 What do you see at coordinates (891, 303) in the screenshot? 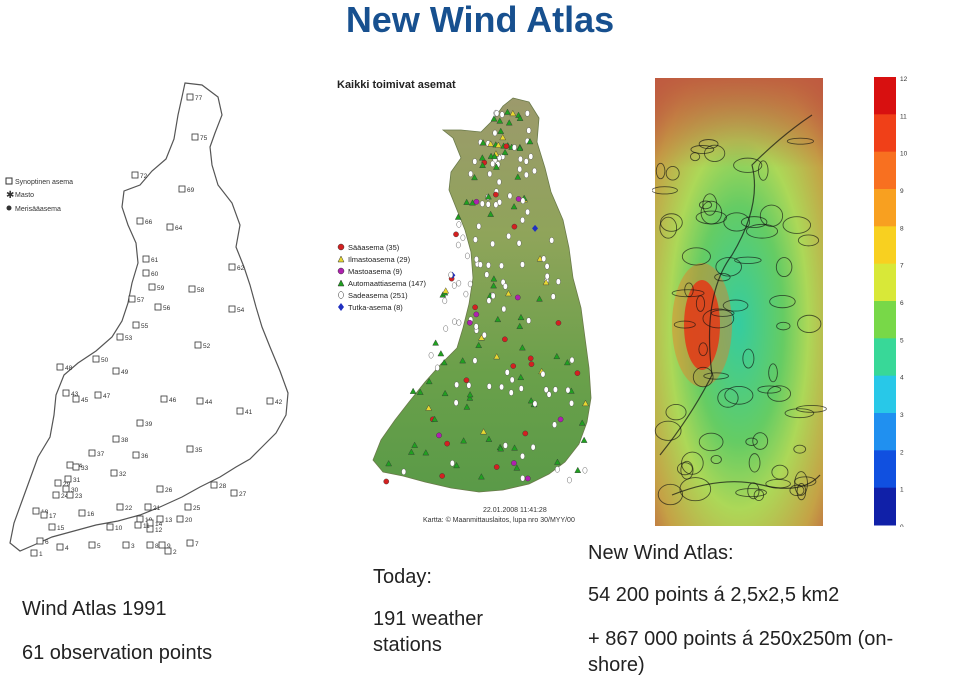
I see `colorbar: 1211109876543210` at bounding box center [891, 303].